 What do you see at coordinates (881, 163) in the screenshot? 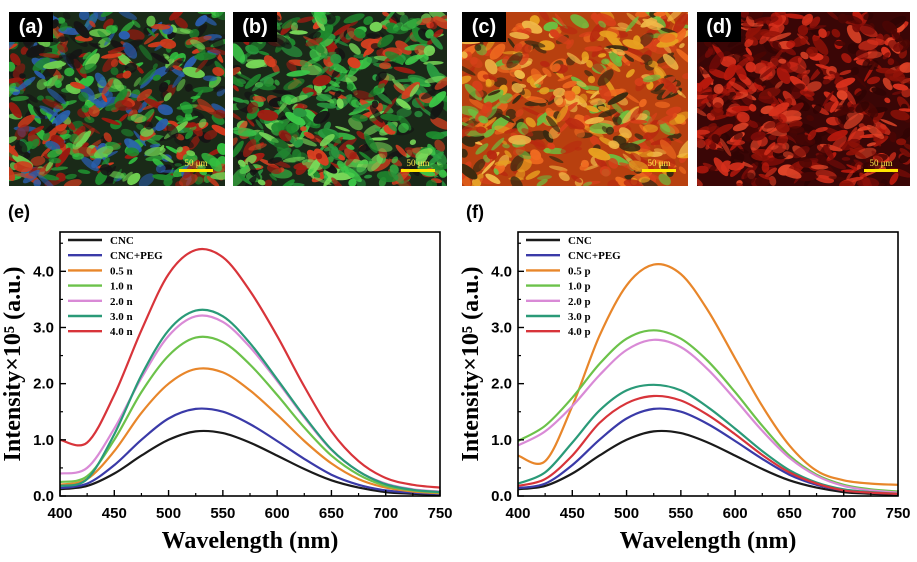
I see `scale-text-d: 50 μm` at bounding box center [881, 163].